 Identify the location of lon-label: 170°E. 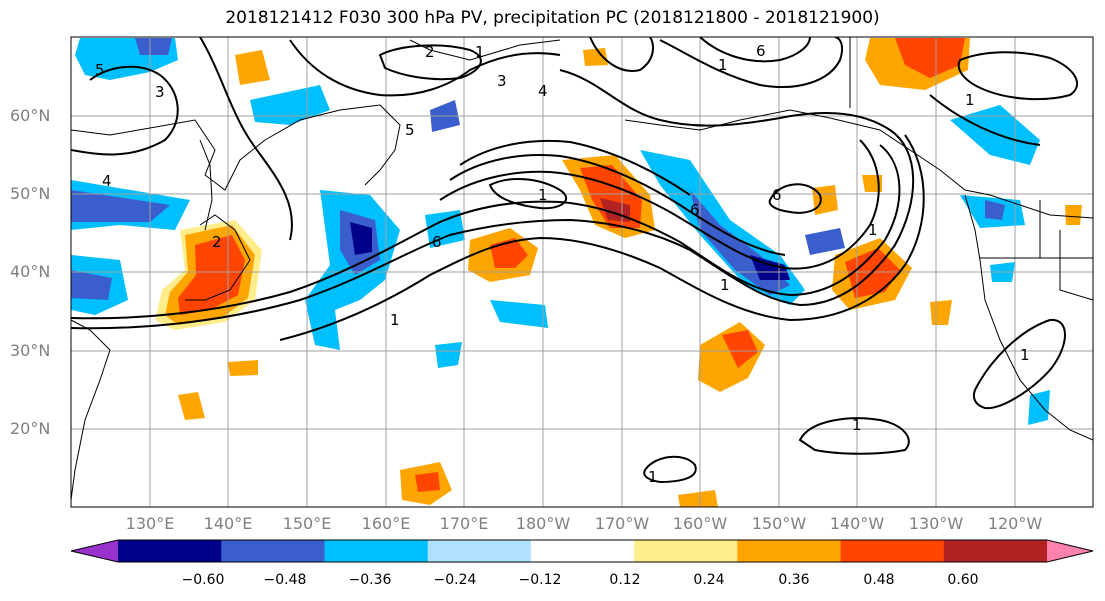
(464, 523).